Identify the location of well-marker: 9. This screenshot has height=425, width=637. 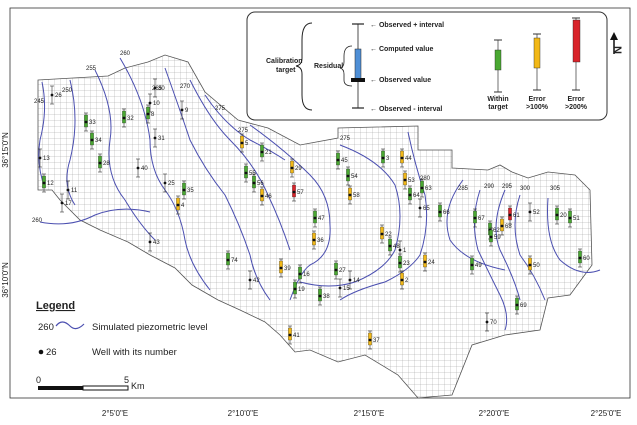
(184, 110).